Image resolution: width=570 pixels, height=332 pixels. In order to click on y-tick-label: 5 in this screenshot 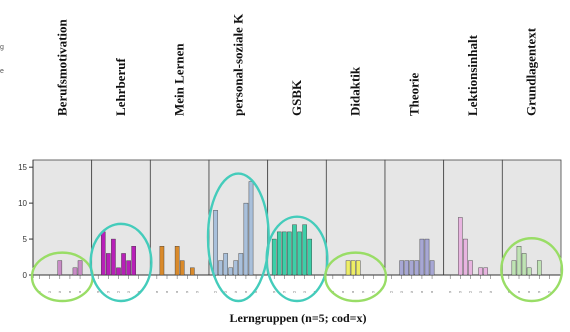, I will do `click(25, 239)`.